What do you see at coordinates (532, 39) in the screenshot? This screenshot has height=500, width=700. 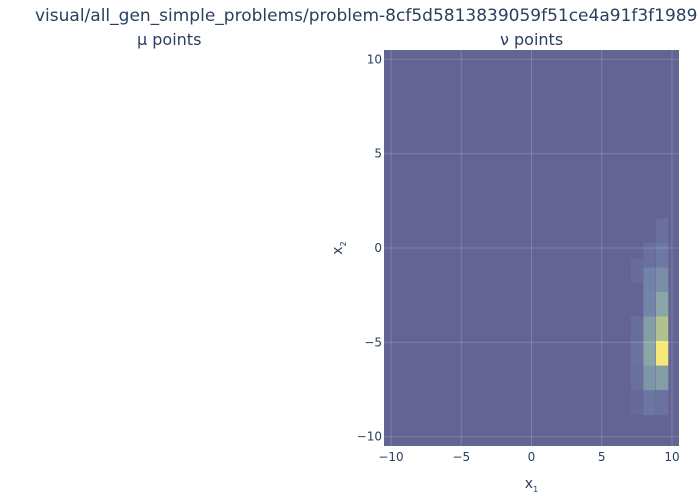 I see `subplot-title-nu: ν points` at bounding box center [532, 39].